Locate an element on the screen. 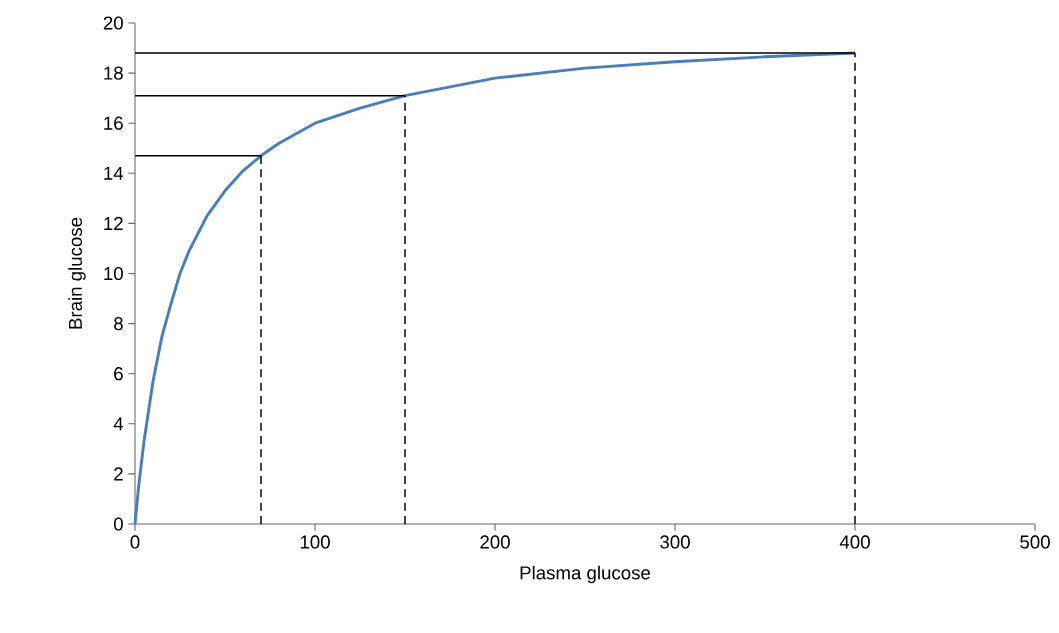 The height and width of the screenshot is (633, 1059). y-tick-label: 0 is located at coordinates (118, 524).